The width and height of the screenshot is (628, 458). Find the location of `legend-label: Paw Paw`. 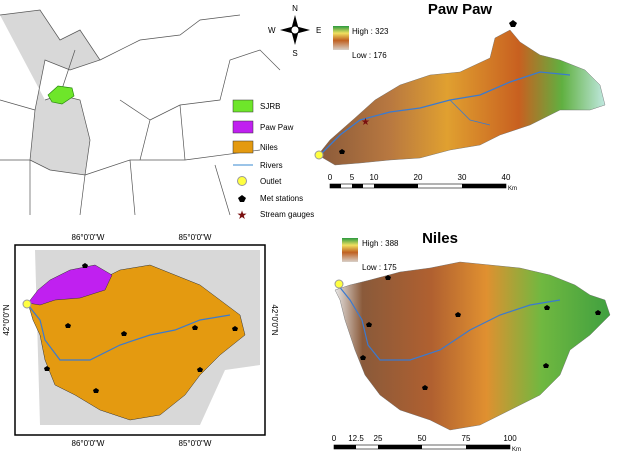

legend-label: Paw Paw is located at coordinates (277, 127).